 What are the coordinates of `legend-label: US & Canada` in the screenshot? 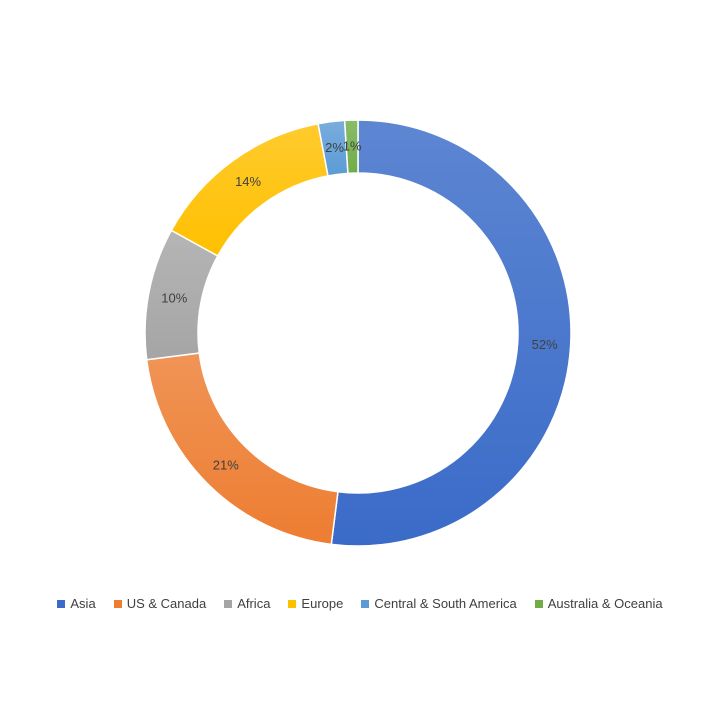 It's located at (166, 603).